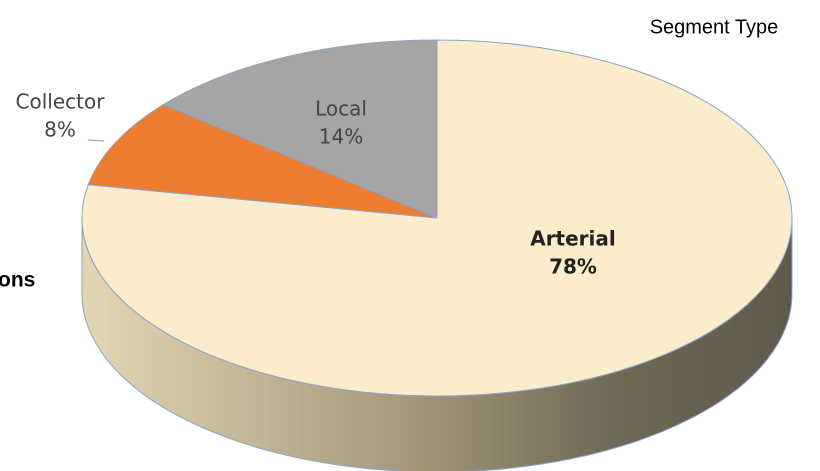 This screenshot has width=820, height=471. I want to click on chart-title: Segment Type, so click(714, 27).